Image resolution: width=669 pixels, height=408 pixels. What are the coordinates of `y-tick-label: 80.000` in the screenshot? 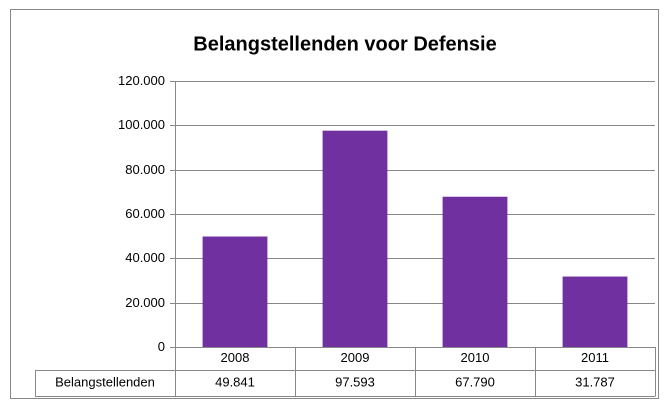 It's located at (145, 169).